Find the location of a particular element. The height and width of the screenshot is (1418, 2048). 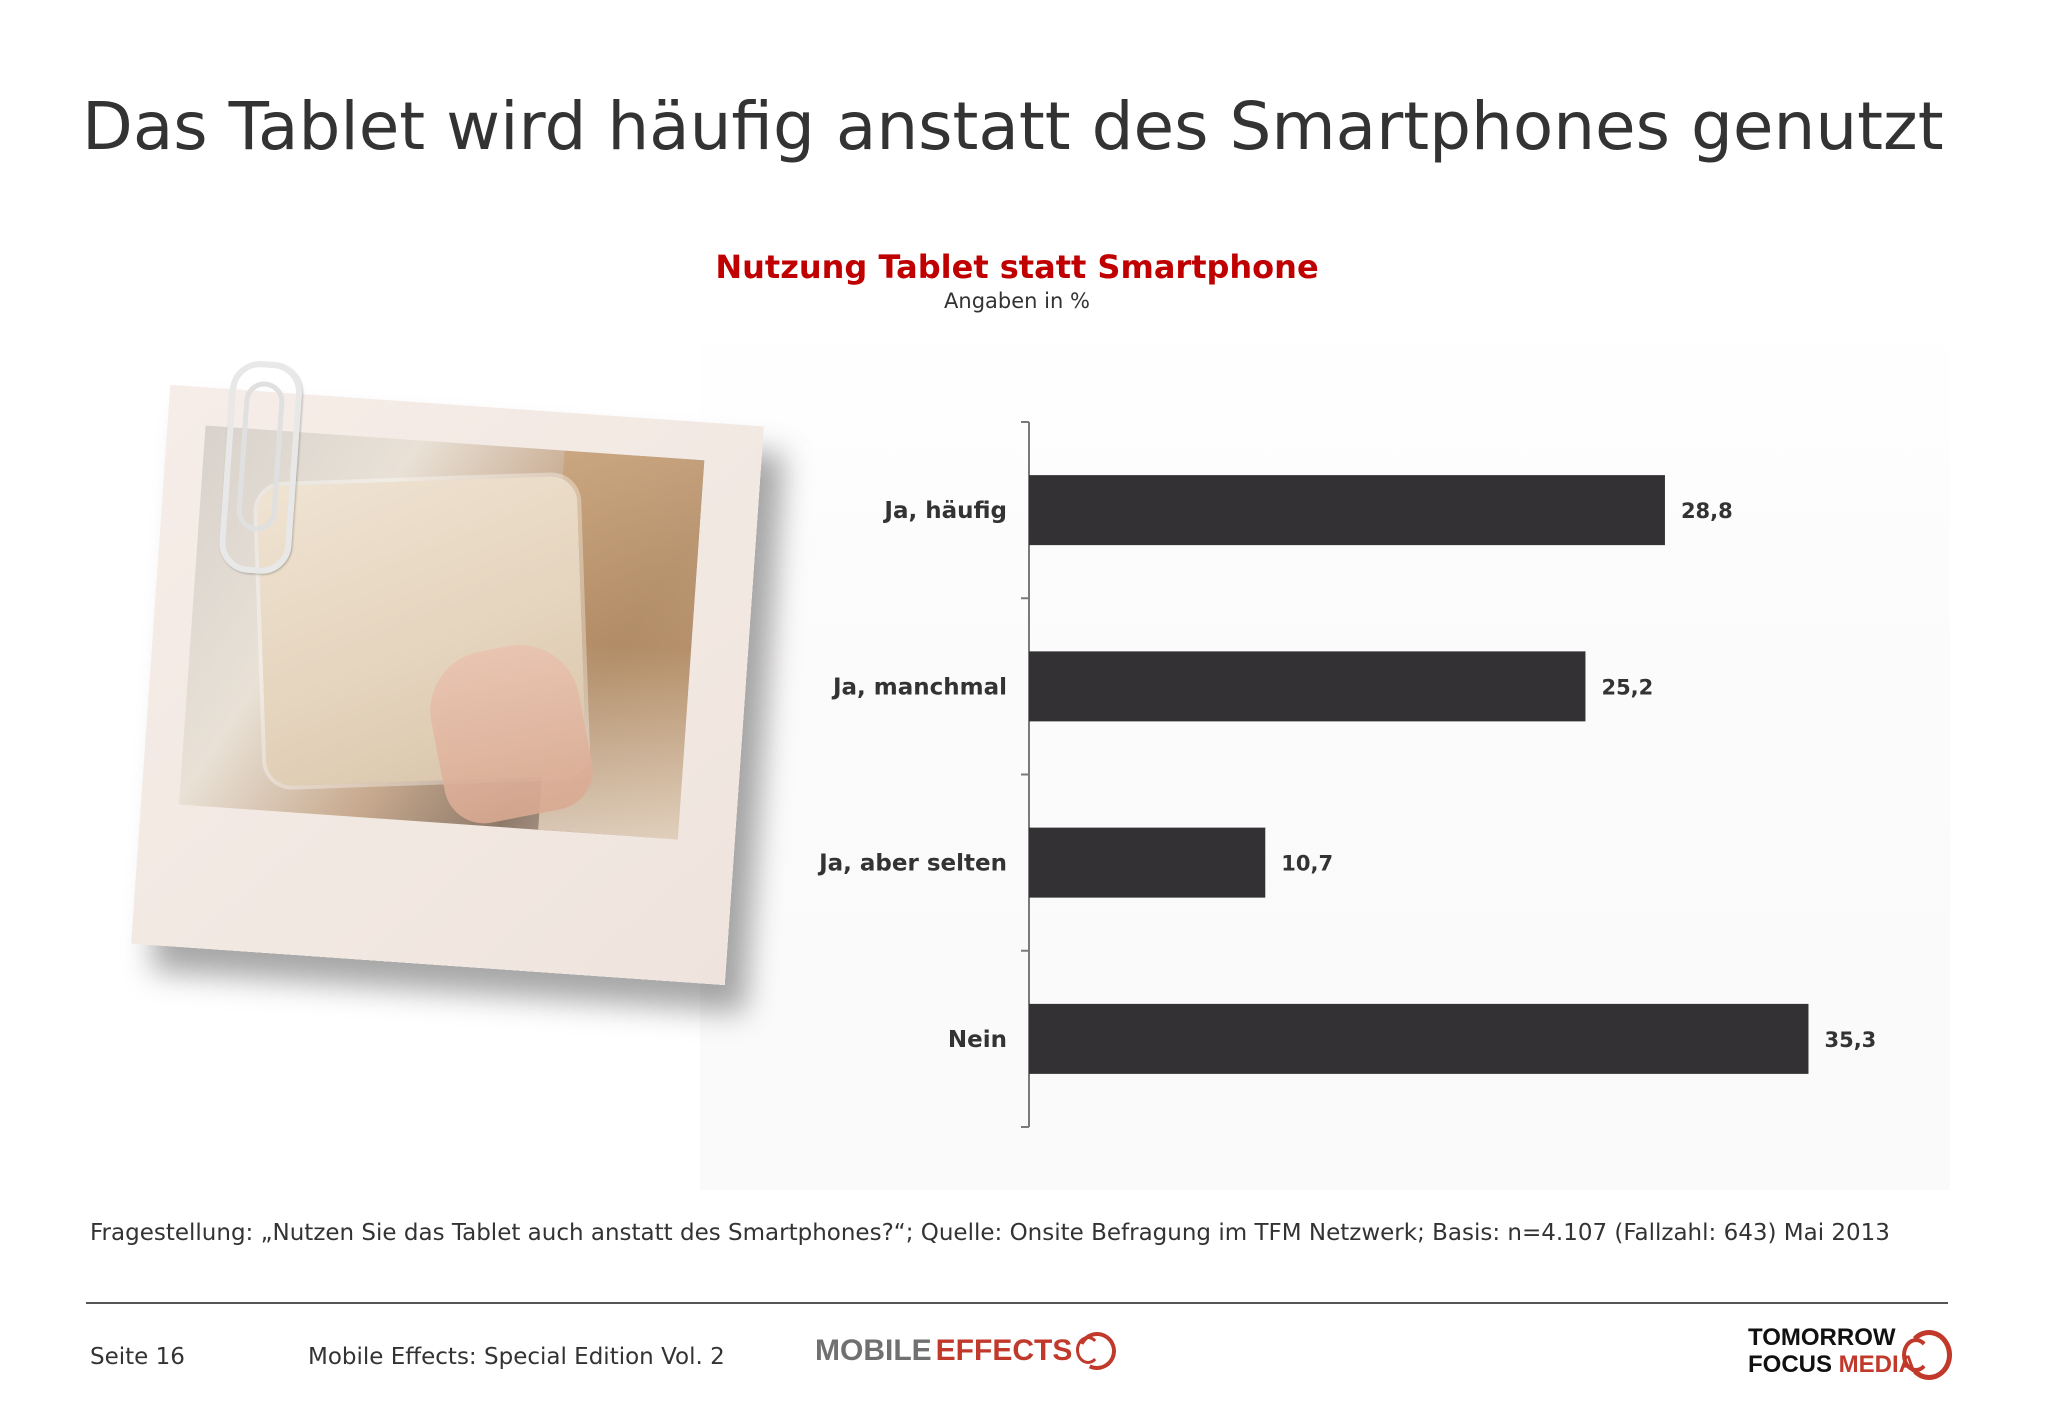

category-label: Nein is located at coordinates (977, 1040).